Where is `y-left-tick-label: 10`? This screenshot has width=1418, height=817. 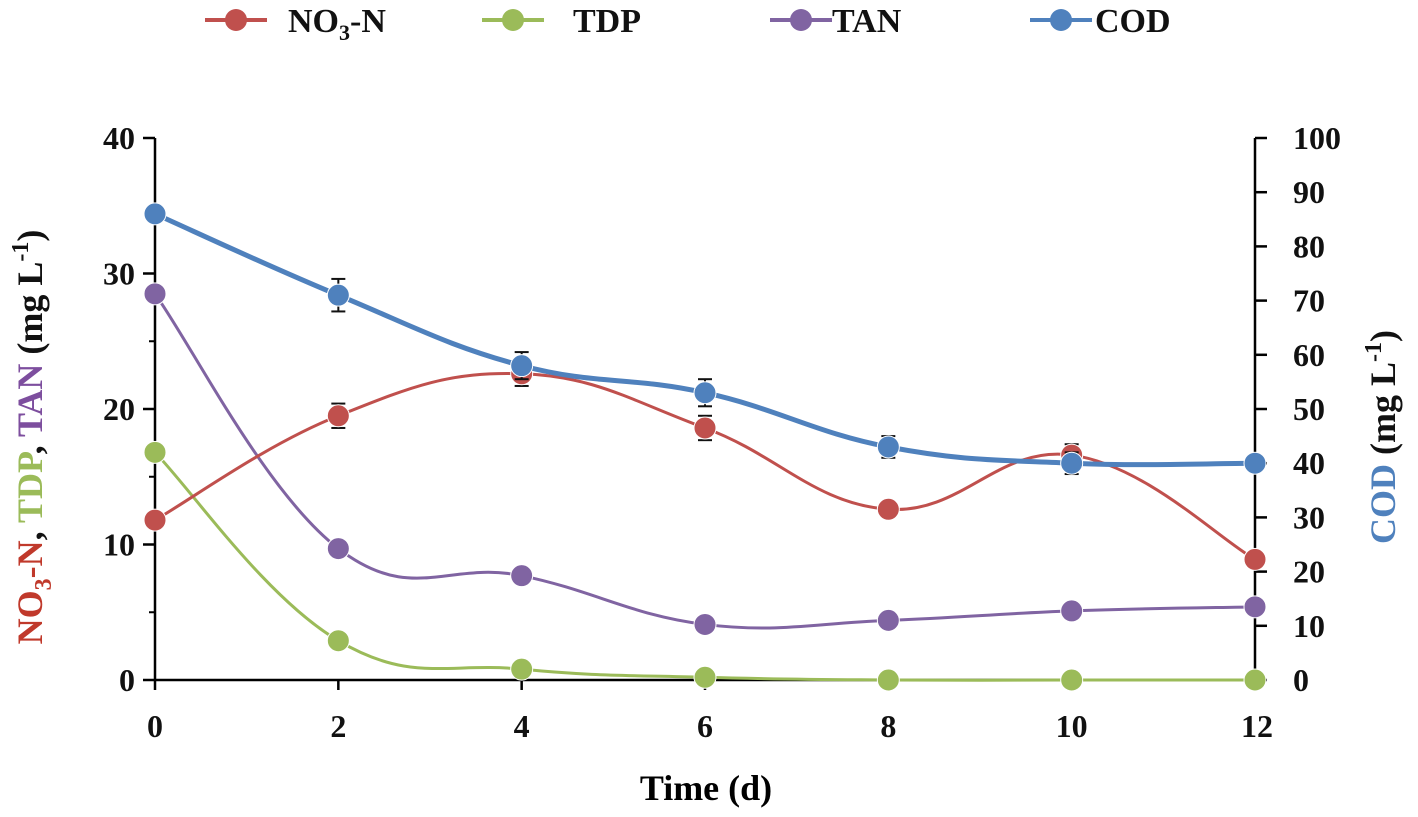
y-left-tick-label: 10 is located at coordinates (119, 545).